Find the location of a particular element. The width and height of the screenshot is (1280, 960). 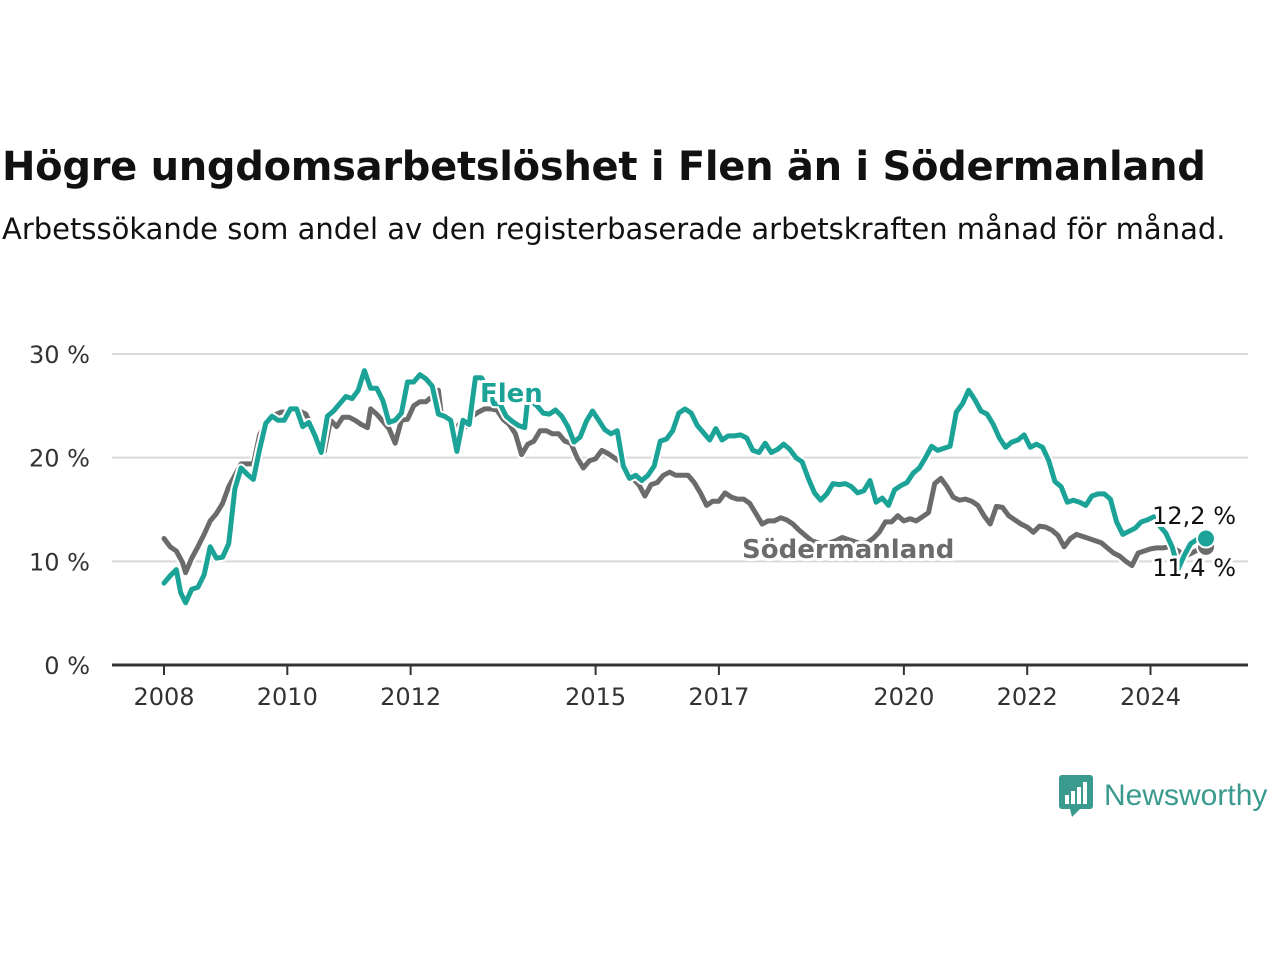

y-tick-label: 30 % is located at coordinates (59, 355).